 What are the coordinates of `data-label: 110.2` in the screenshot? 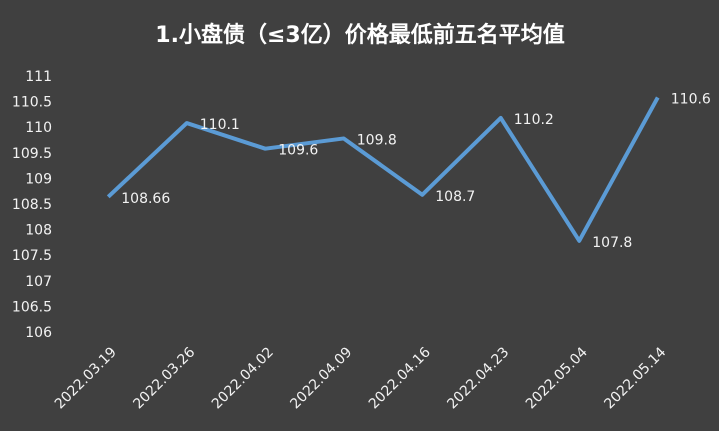 It's located at (534, 120).